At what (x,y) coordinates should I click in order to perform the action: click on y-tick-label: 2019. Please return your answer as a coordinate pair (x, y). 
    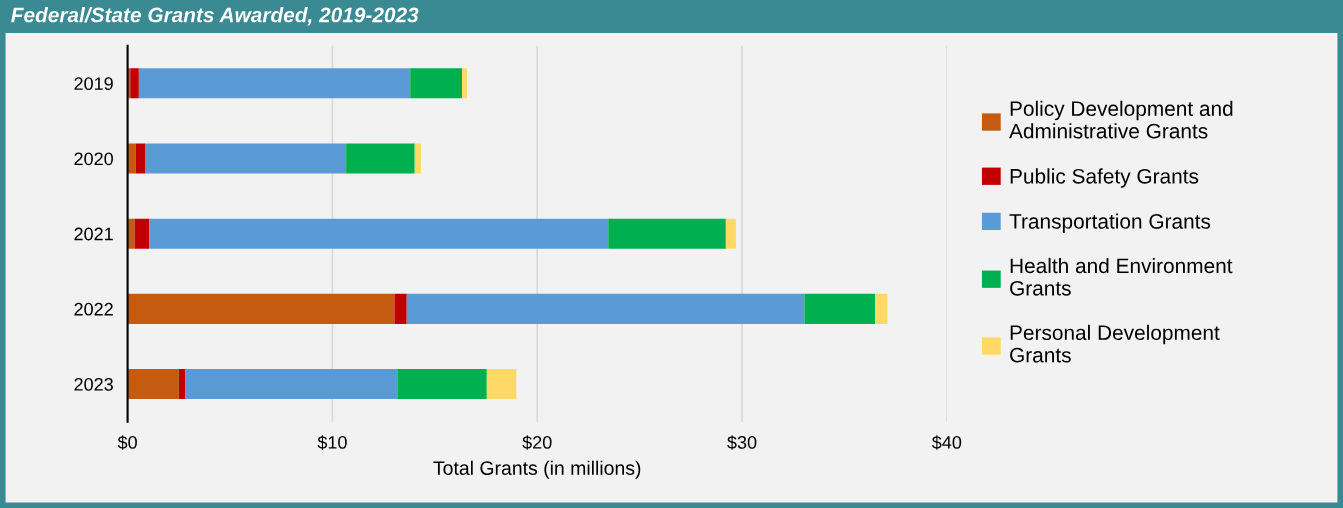
    Looking at the image, I should click on (93, 84).